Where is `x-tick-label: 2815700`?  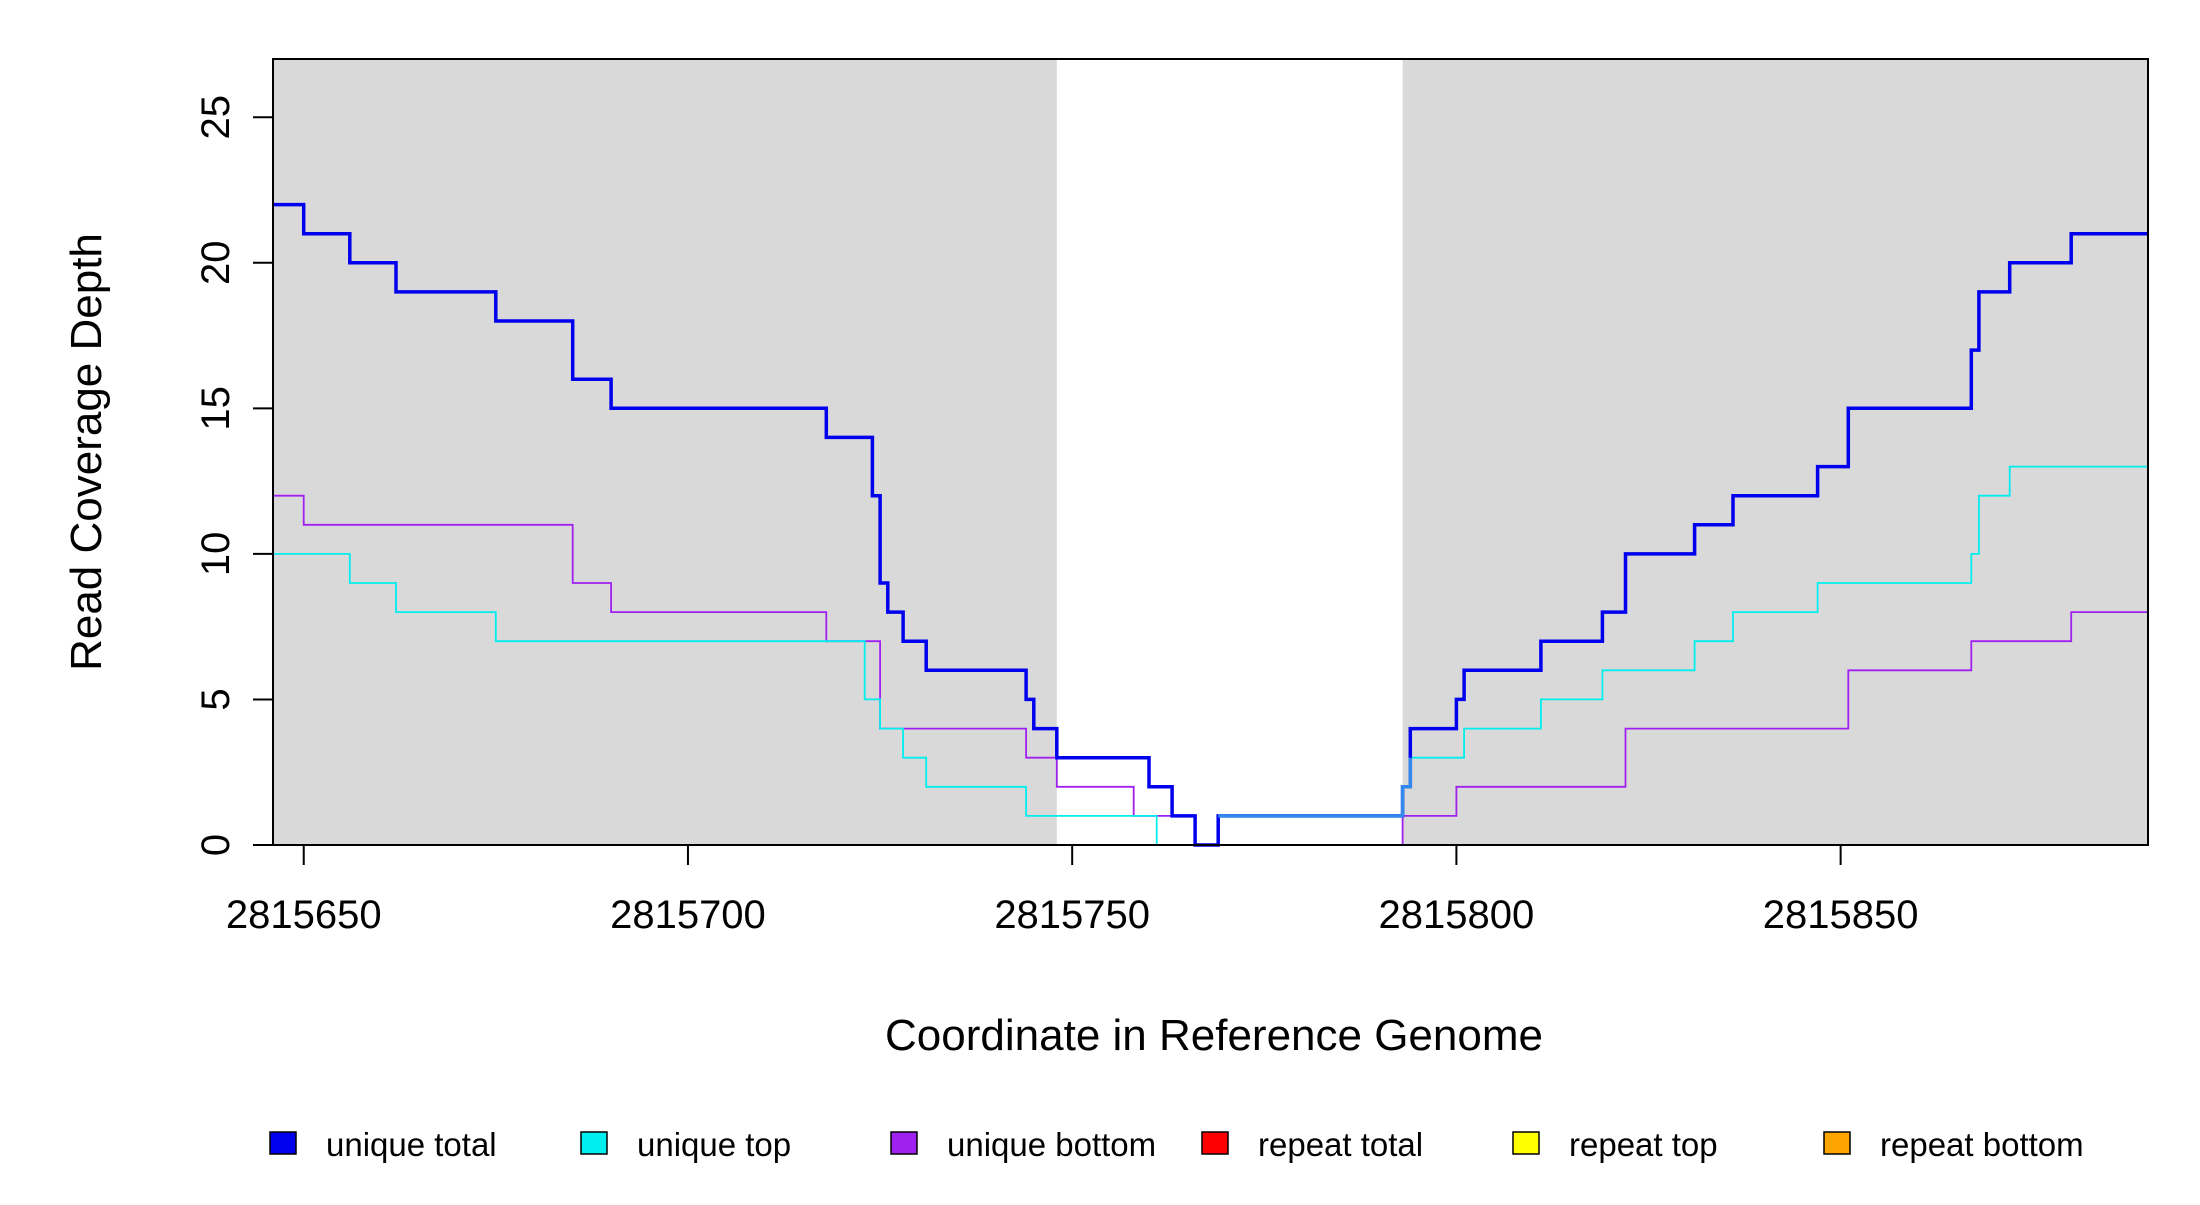 x-tick-label: 2815700 is located at coordinates (688, 915).